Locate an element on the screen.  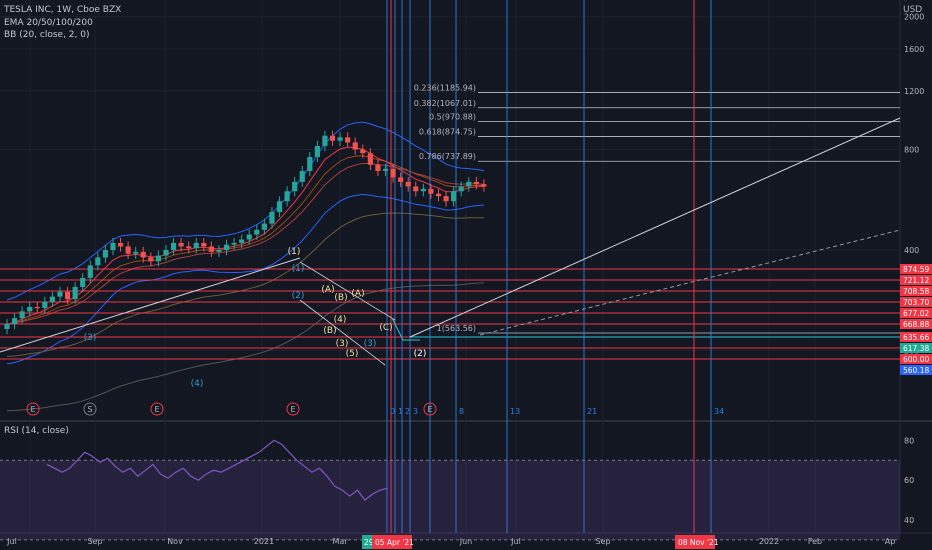
rsi-band-fill is located at coordinates (450, 500).